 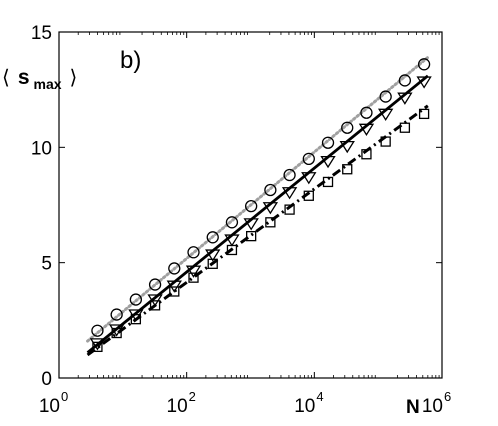 I want to click on y-label-main: s, so click(x=24, y=77).